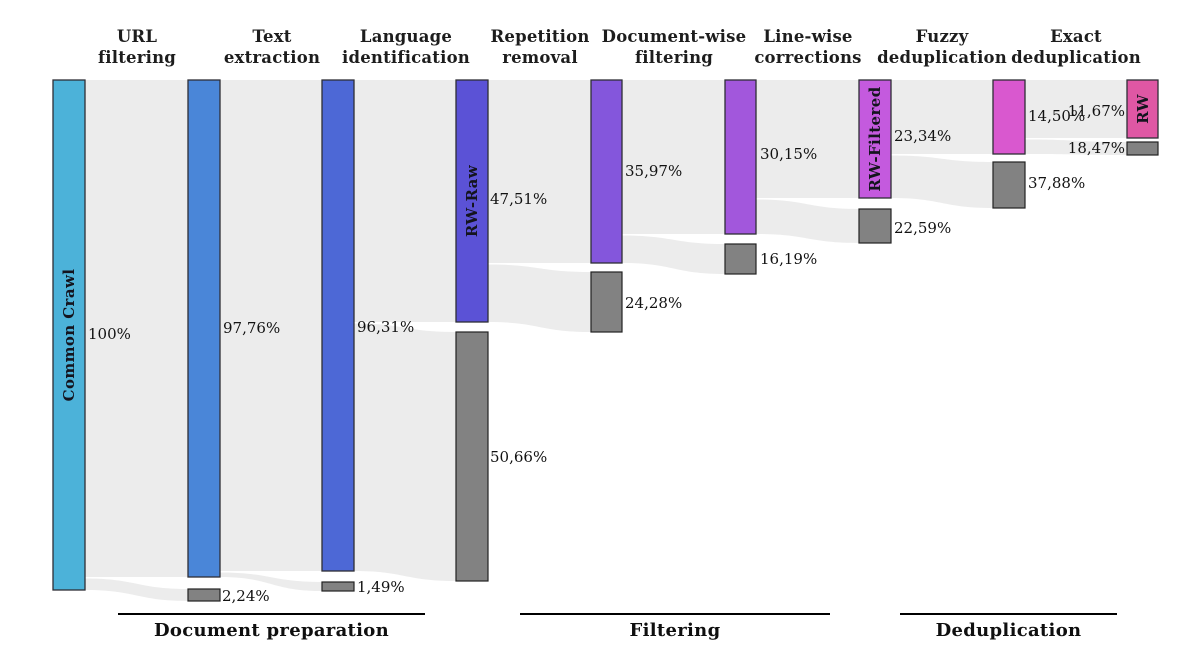 This screenshot has height=657, width=1200. I want to click on stage-header: Text extraction, so click(272, 47).